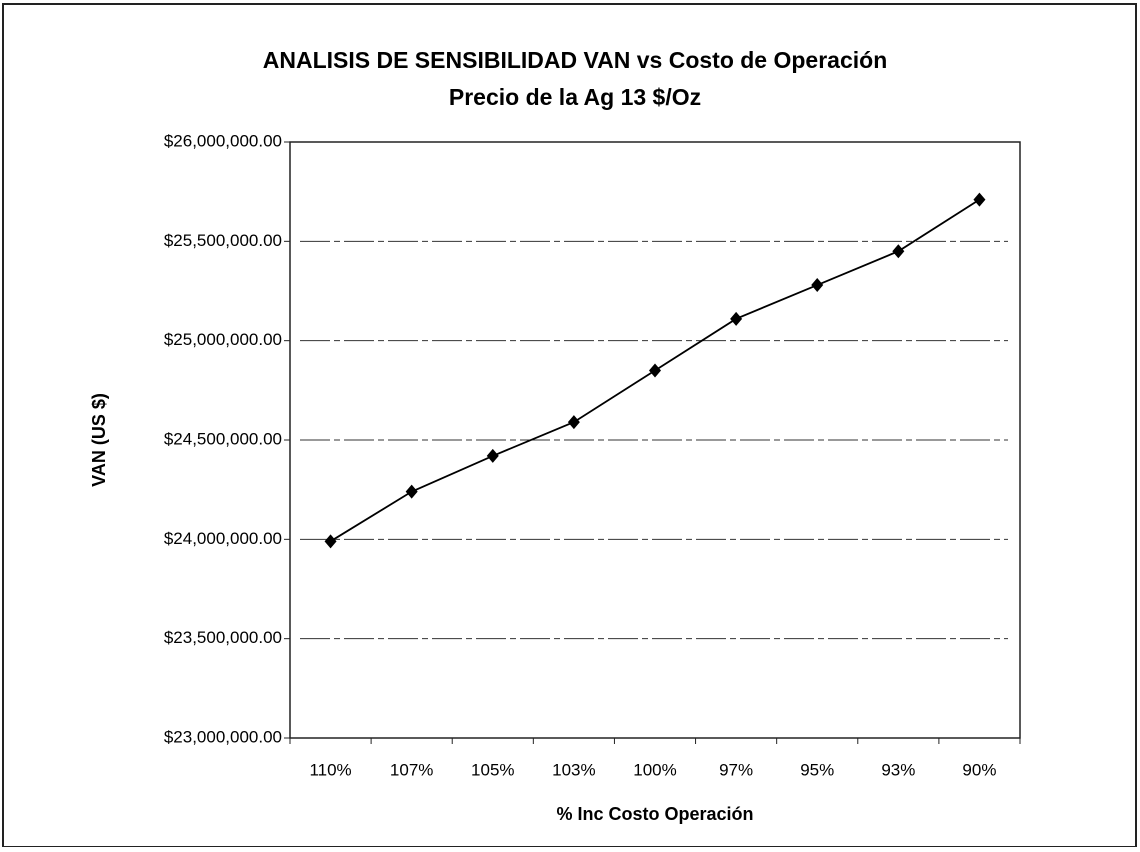 This screenshot has width=1140, height=852. I want to click on x-tick-label: 103%, so click(573, 769).